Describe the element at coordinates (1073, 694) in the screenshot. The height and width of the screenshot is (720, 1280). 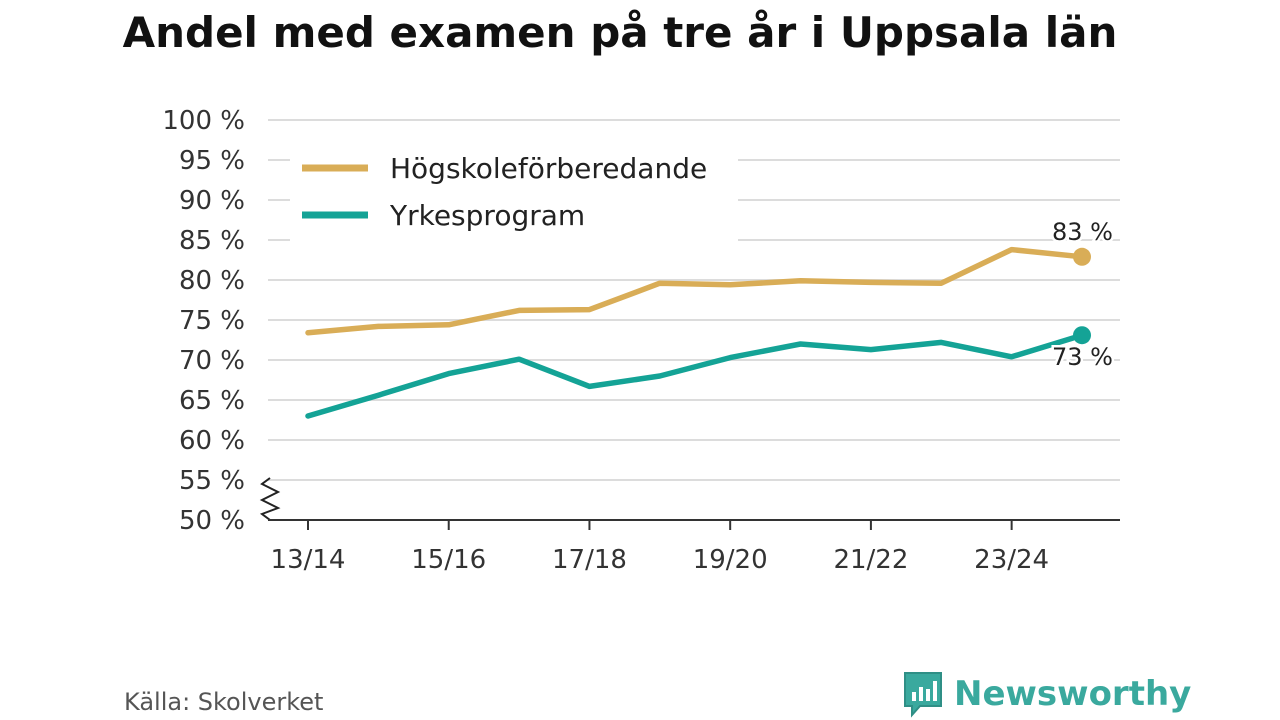
I see `brand-name: Newsworthy` at that location.